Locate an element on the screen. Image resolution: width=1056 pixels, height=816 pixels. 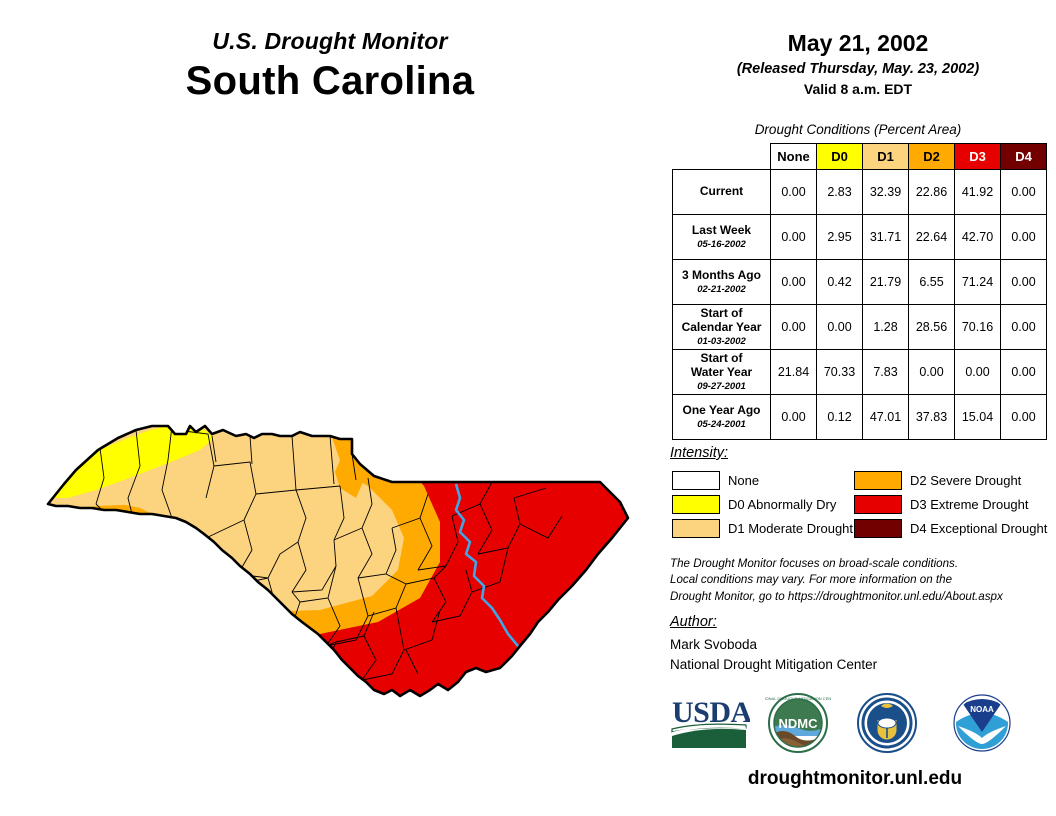
table-cell-d1: 7.83 is located at coordinates (885, 372).